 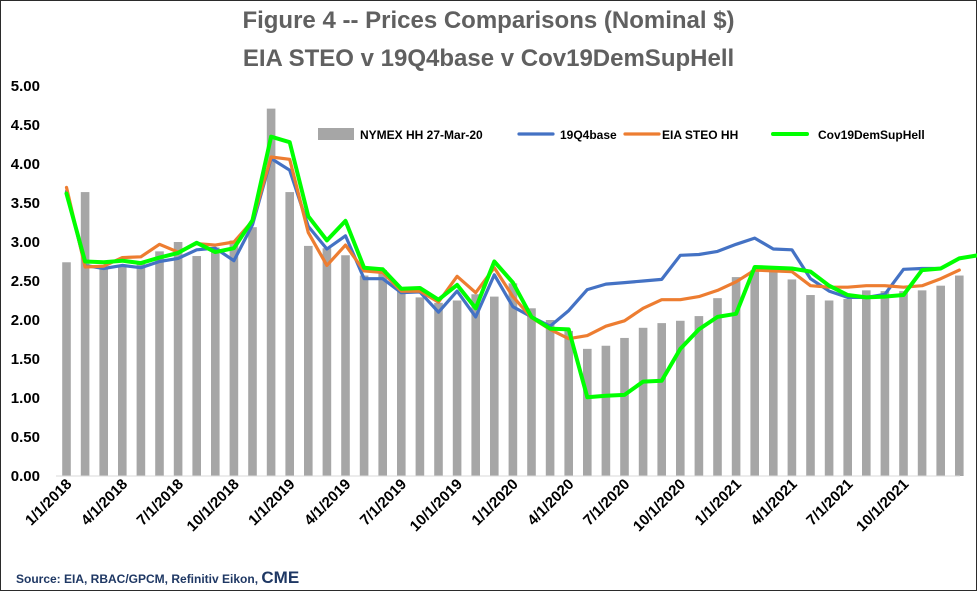 I want to click on y-tick-label: 0.00, so click(x=25, y=476).